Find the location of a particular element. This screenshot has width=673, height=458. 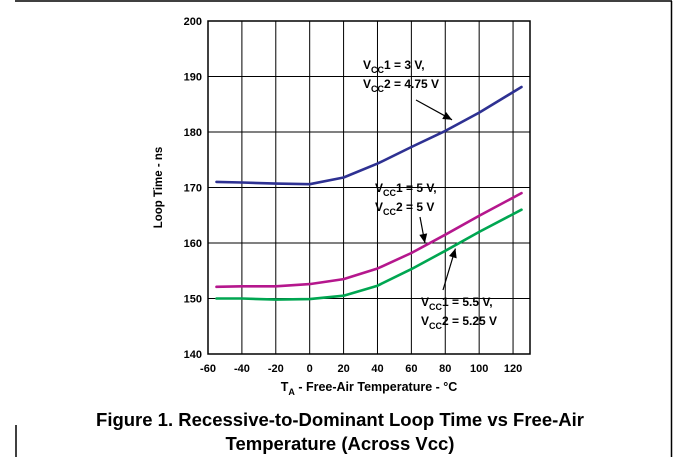

series-1-label-line: VCC1 = 3 V, is located at coordinates (394, 66).